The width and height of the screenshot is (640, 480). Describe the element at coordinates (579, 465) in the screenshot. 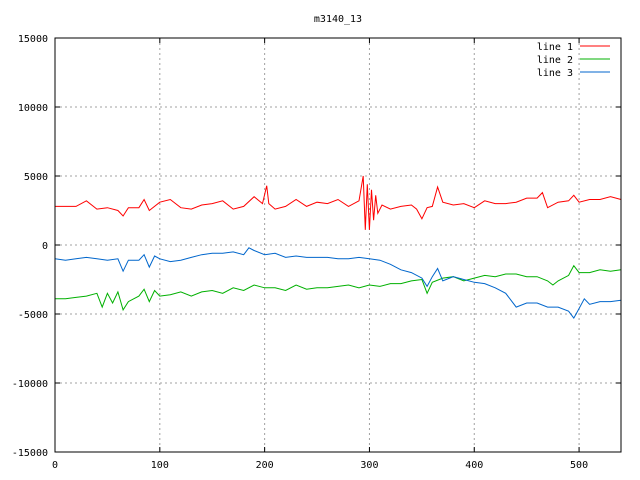

I see `x-tick-label: 500` at that location.